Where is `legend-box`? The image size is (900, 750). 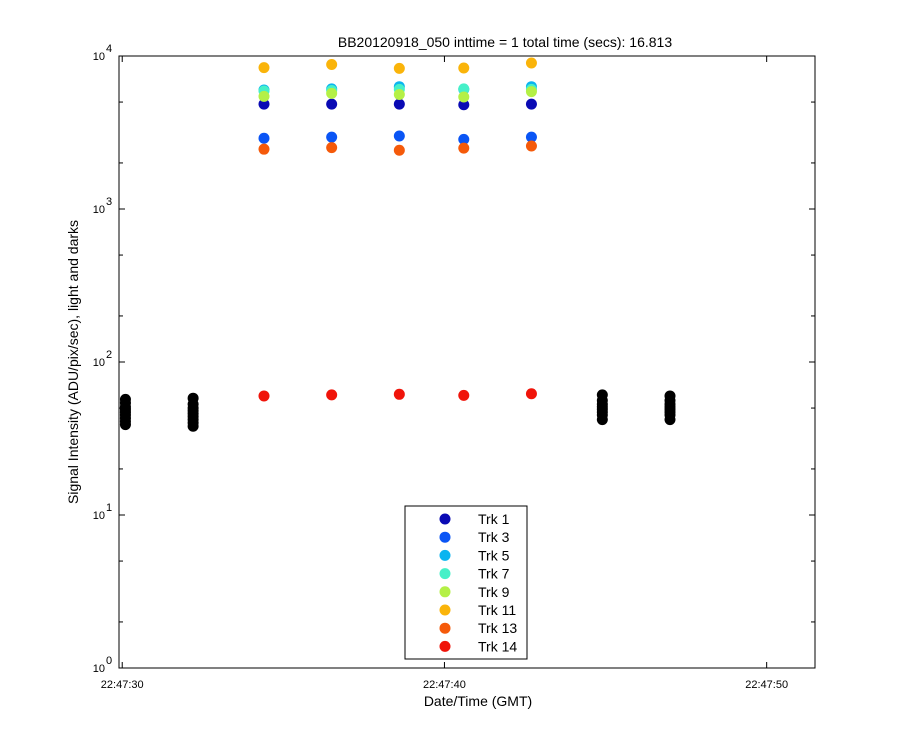
legend-box is located at coordinates (466, 582).